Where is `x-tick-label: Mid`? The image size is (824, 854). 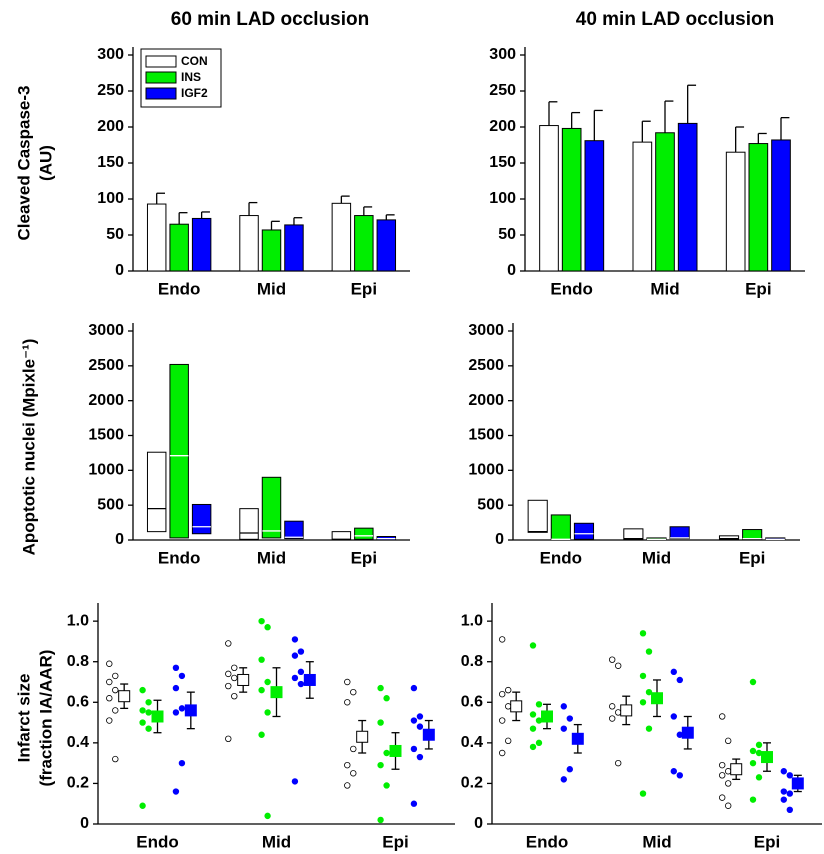
x-tick-label: Mid is located at coordinates (664, 288).